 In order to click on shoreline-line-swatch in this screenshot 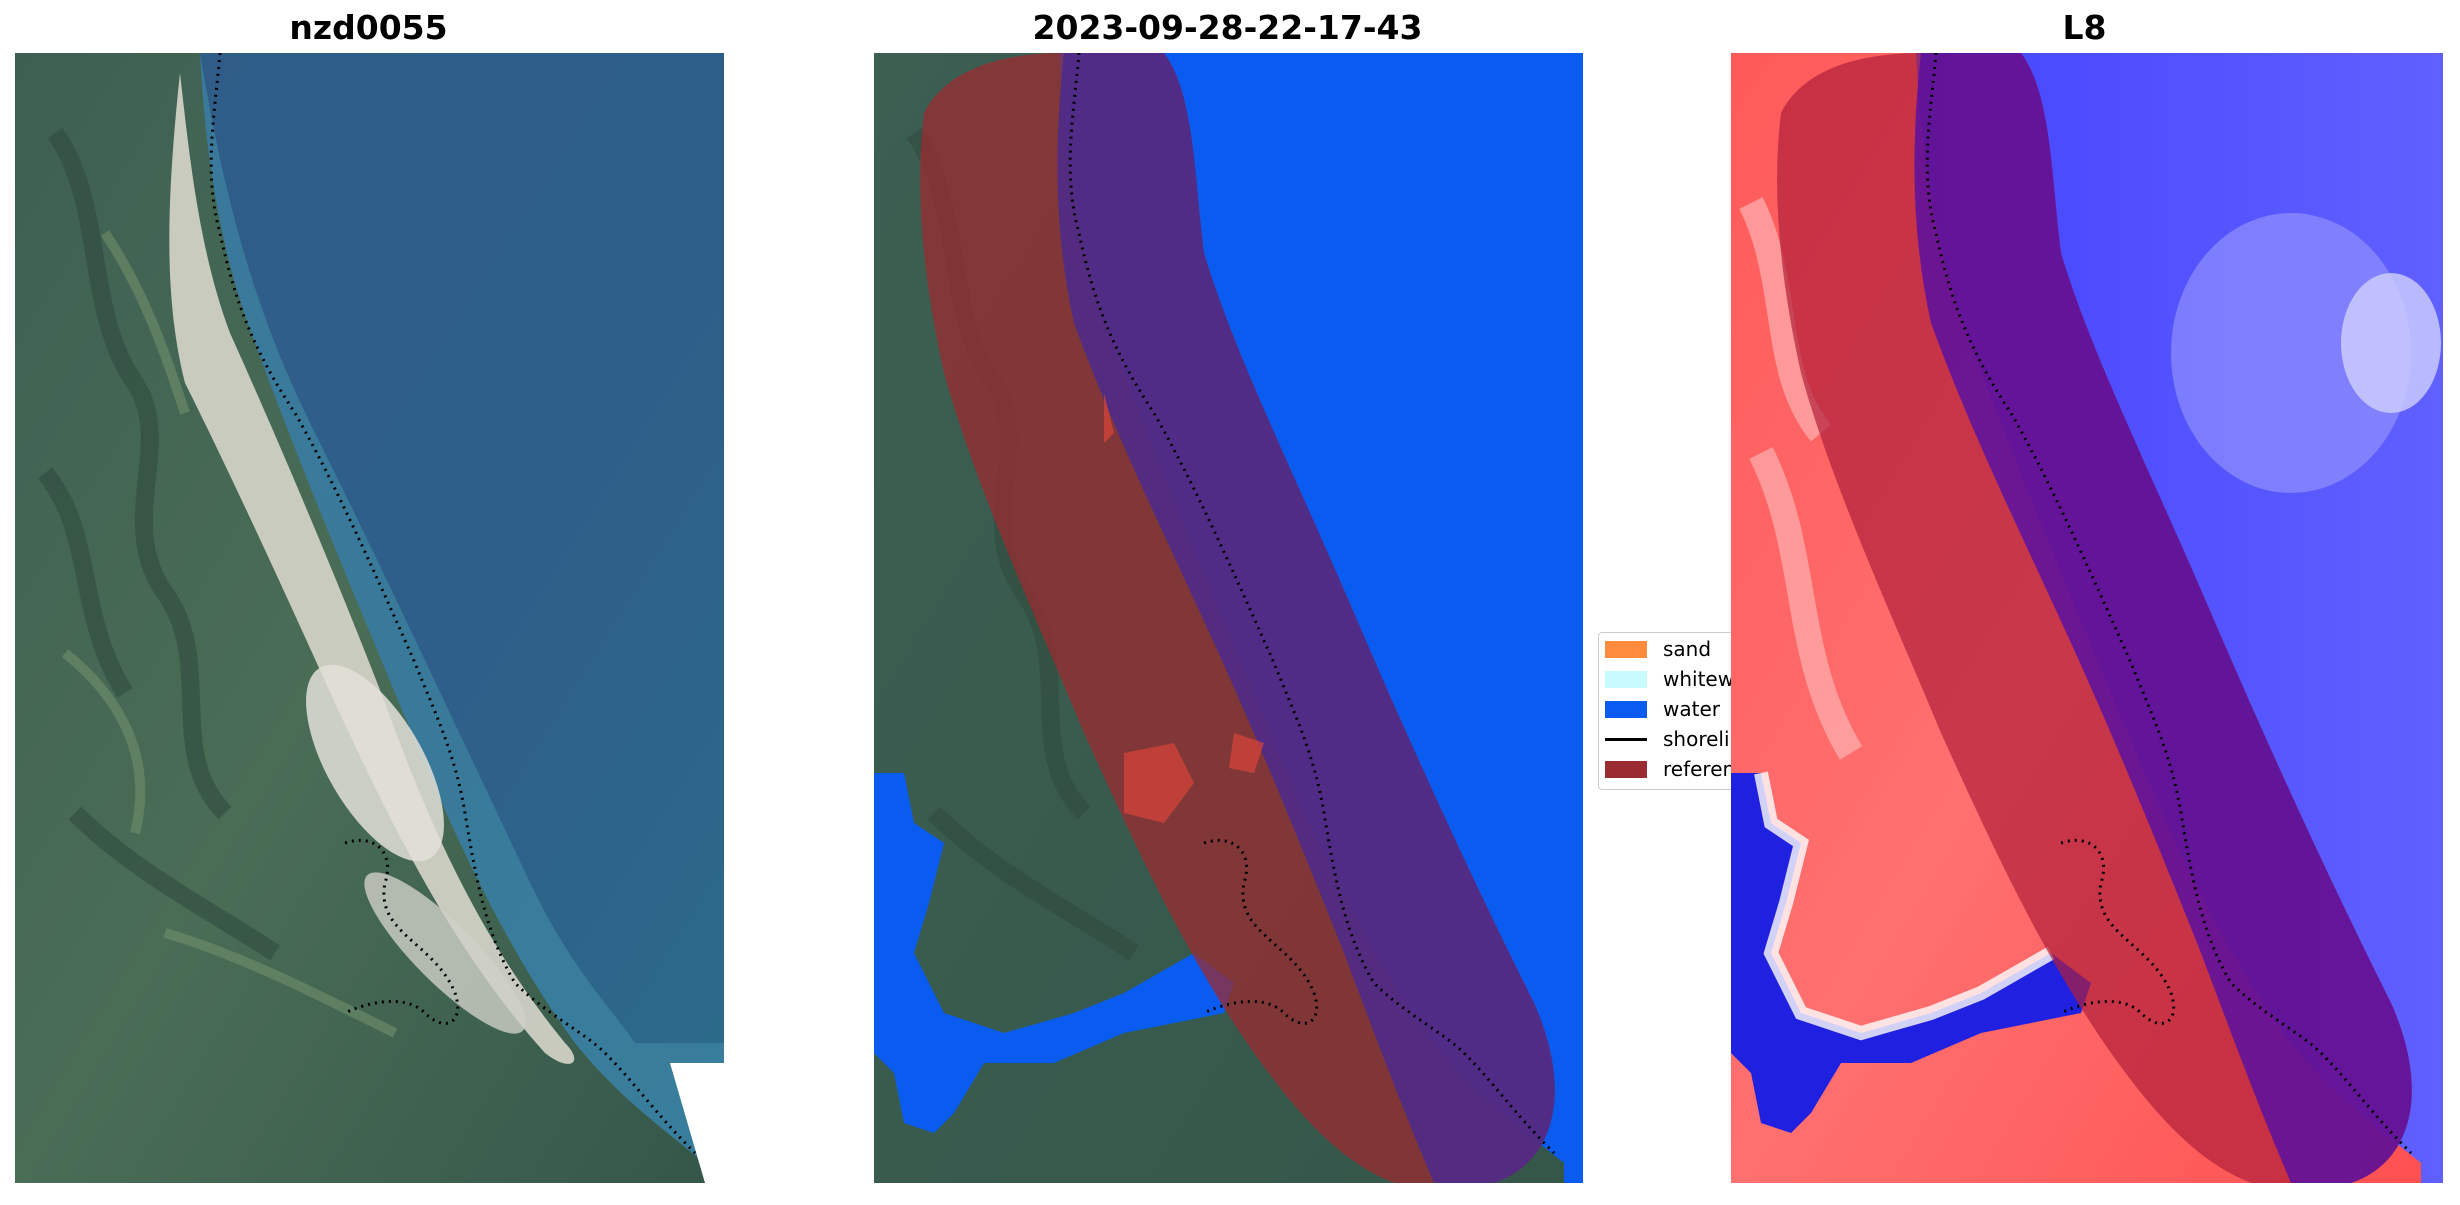, I will do `click(1626, 739)`.